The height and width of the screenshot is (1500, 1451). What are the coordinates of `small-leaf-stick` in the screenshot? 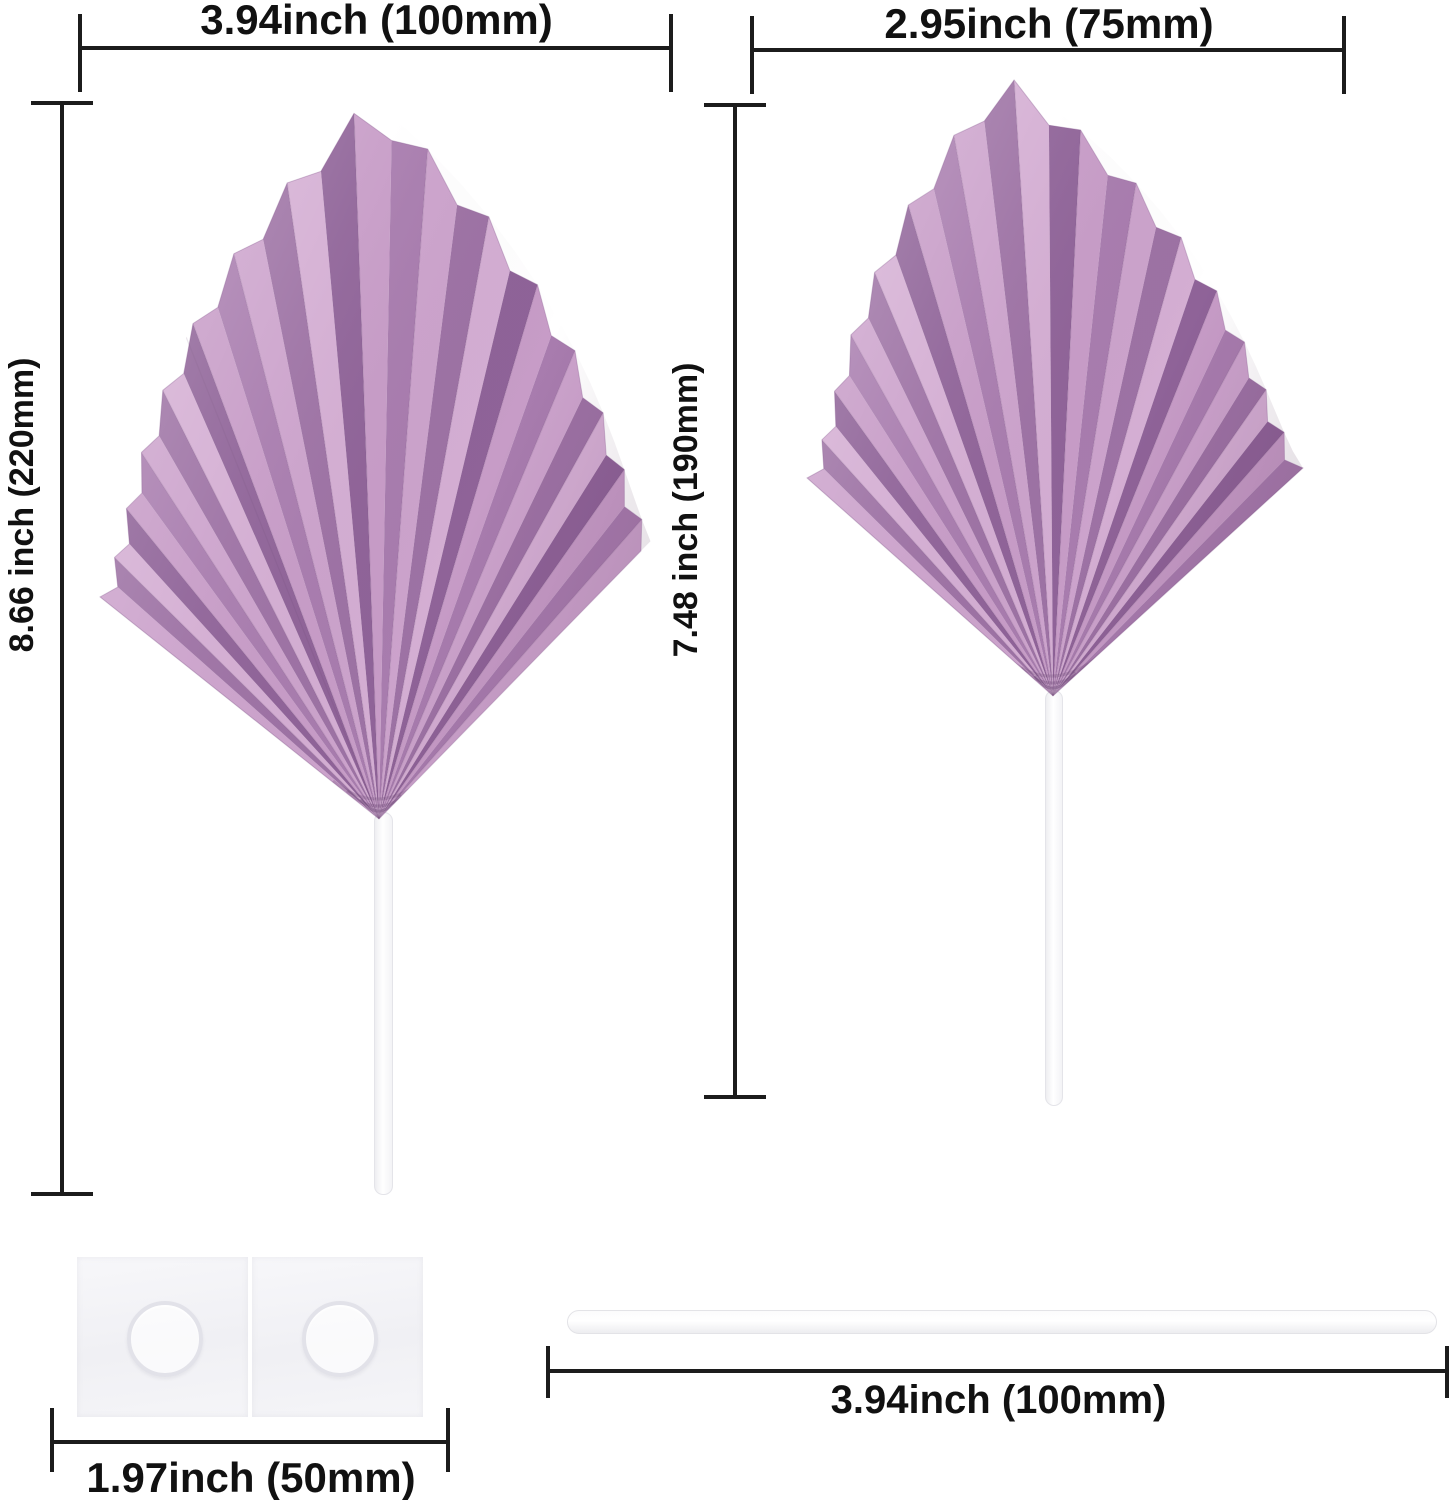 It's located at (1054, 898).